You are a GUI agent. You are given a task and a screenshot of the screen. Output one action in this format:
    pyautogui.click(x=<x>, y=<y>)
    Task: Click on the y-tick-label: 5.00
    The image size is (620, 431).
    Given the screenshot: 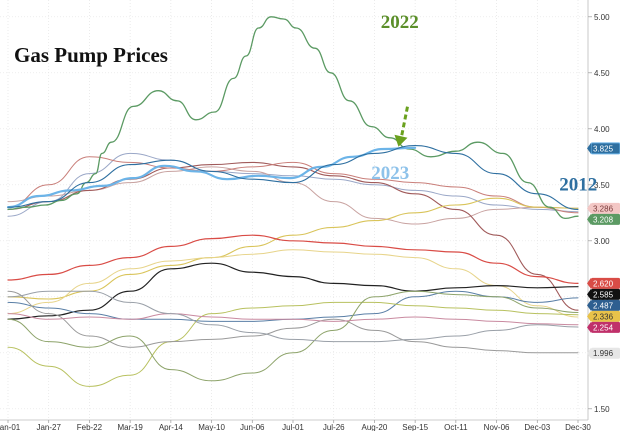 What is the action you would take?
    pyautogui.click(x=602, y=17)
    